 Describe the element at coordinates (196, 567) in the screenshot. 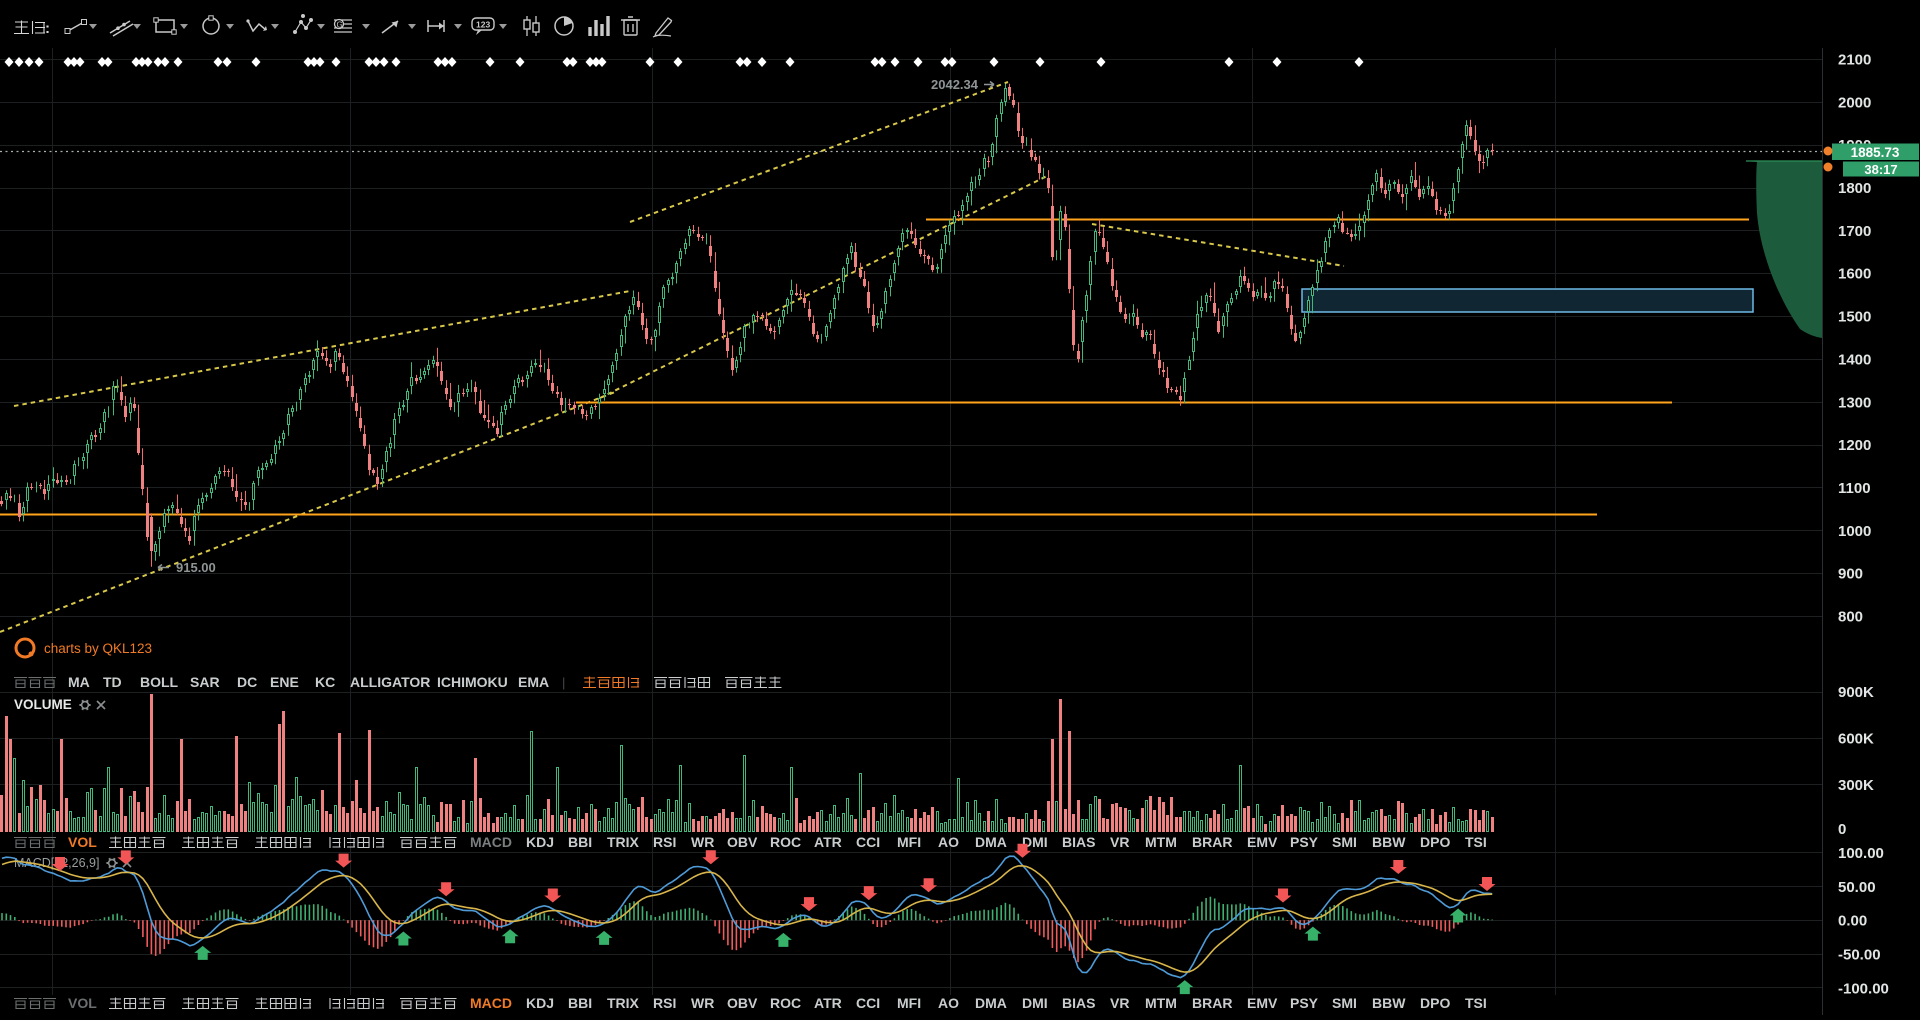

I see `svg-text: 915.00` at that location.